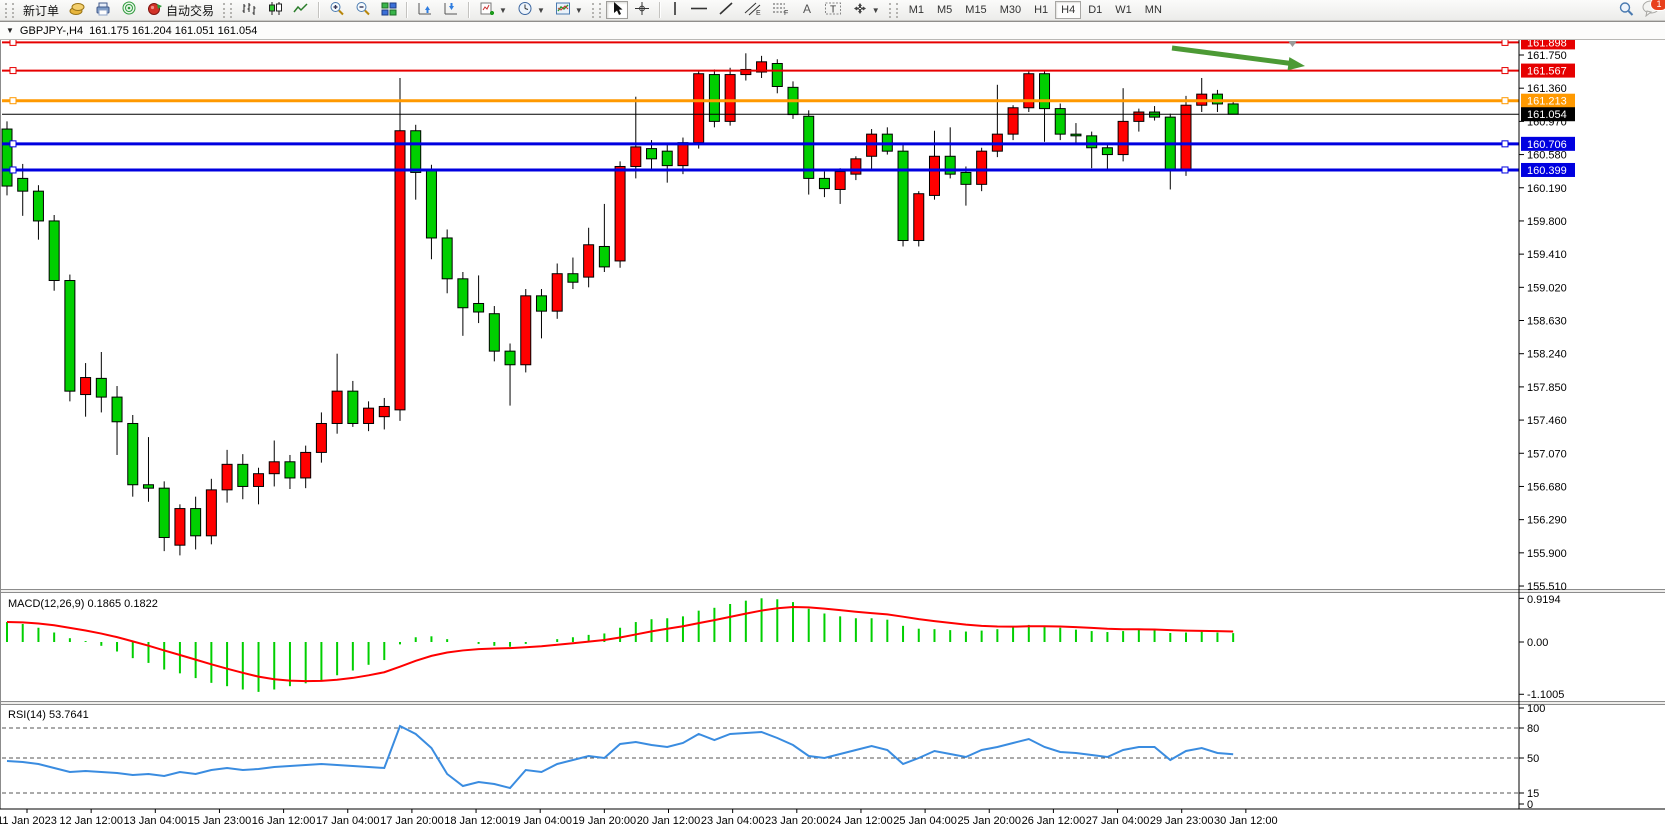 The image size is (1665, 832). Describe the element at coordinates (1626, 10) in the screenshot. I see `search-button` at that location.